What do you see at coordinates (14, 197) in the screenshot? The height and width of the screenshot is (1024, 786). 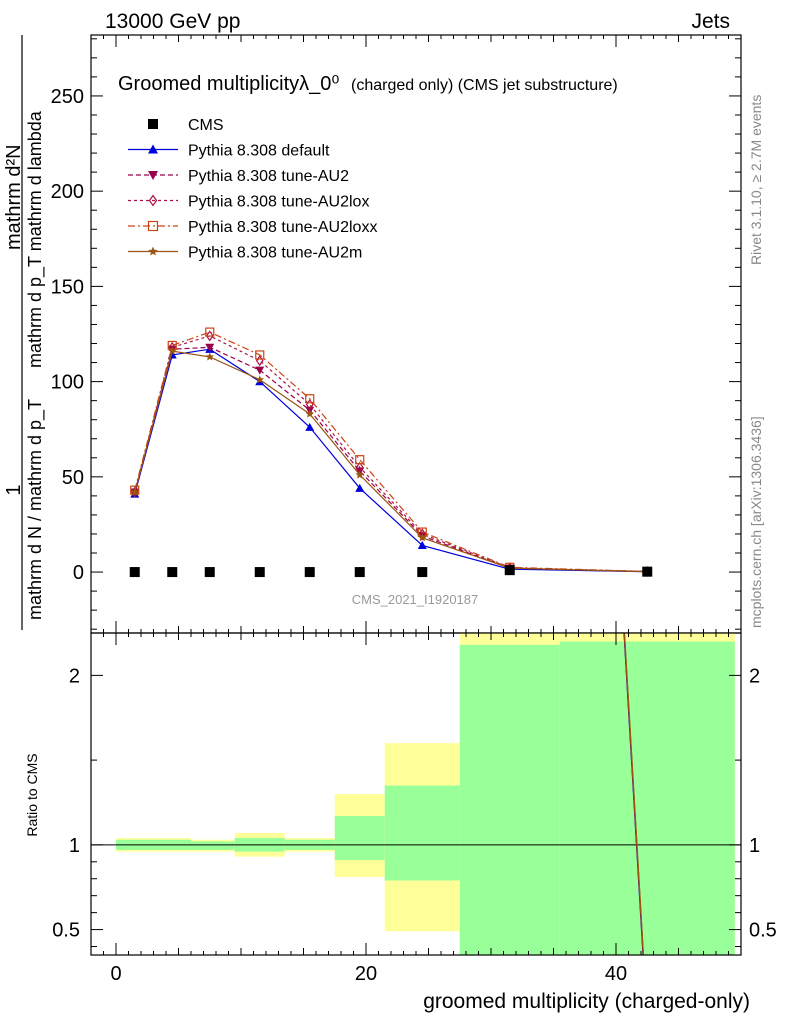 I see `y-label-right-part: mathrm d²N` at bounding box center [14, 197].